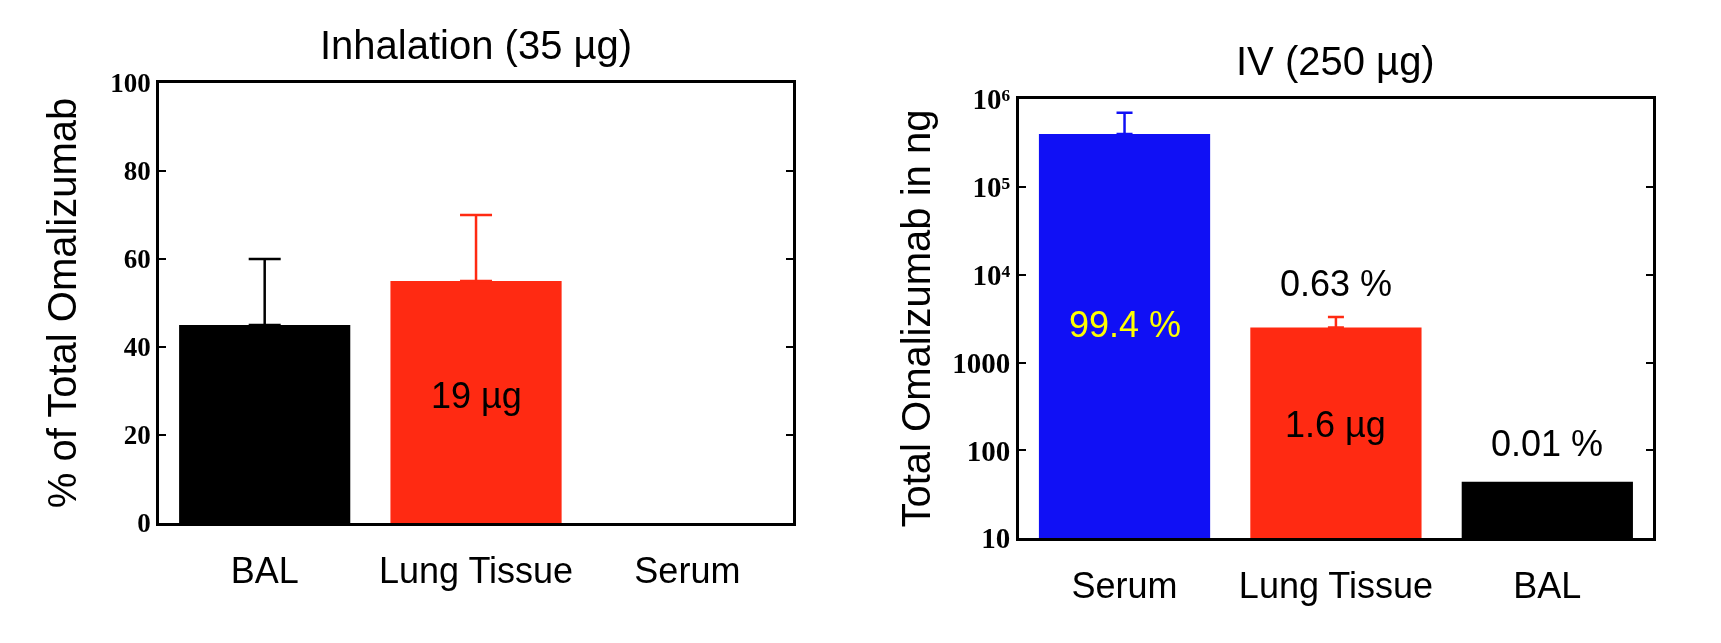 The image size is (1721, 643). What do you see at coordinates (915, 318) in the screenshot?
I see `y-axis-title: Total Omalizumab in ng` at bounding box center [915, 318].